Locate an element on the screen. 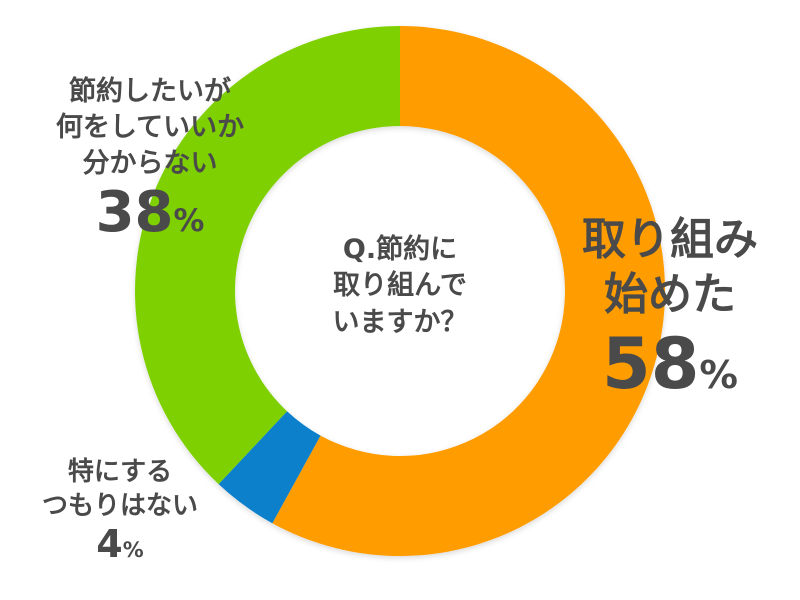 This screenshot has height=600, width=800. question-line: いますか？ is located at coordinates (400, 322).